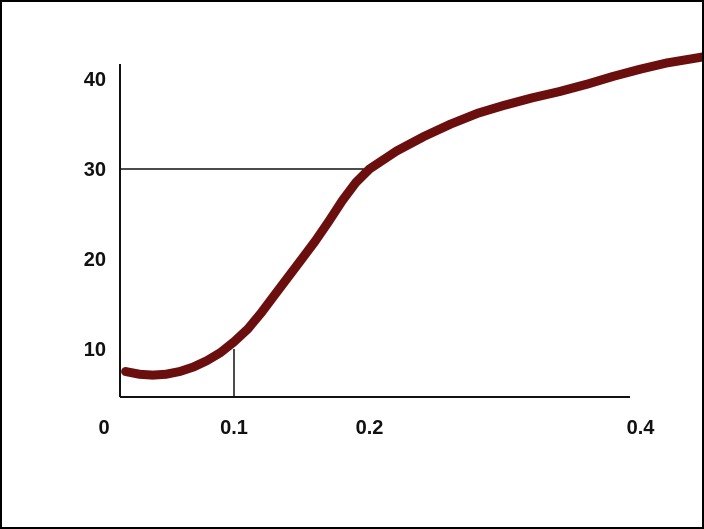  I want to click on x-tick-label-0.4: 0.4, so click(641, 428).